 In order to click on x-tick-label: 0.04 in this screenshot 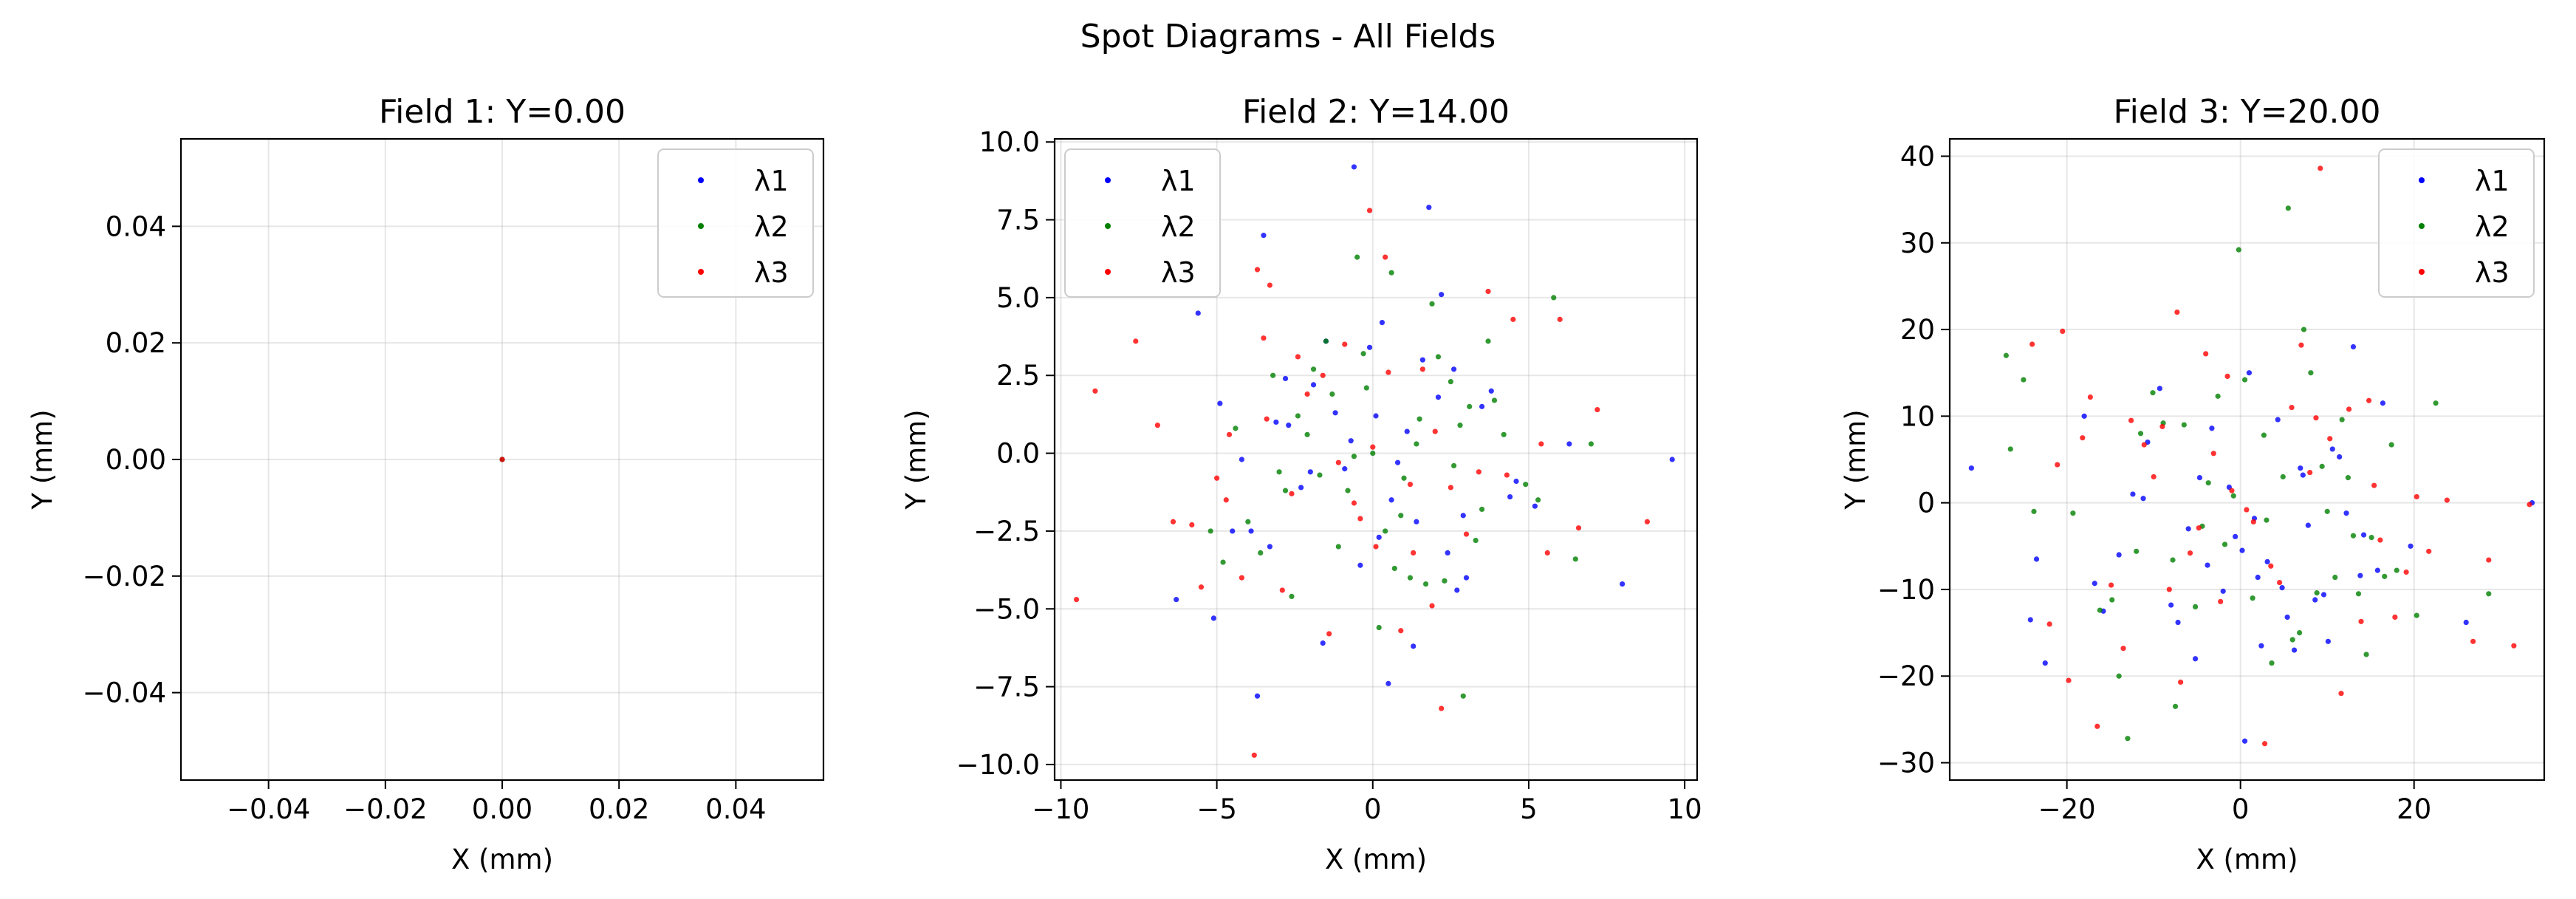, I will do `click(735, 809)`.